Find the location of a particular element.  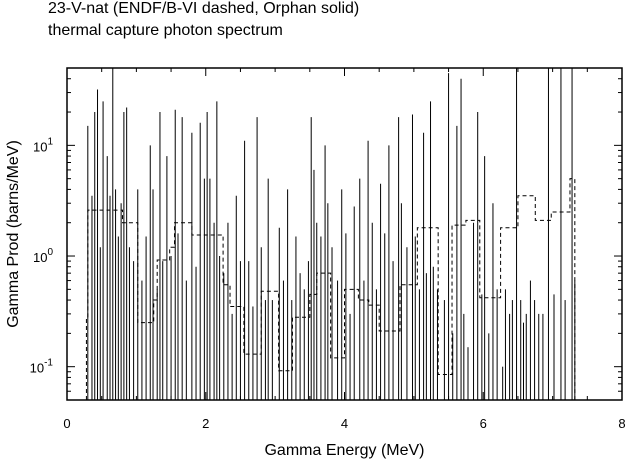

y-tick-exponent: 0 is located at coordinates (50, 252).